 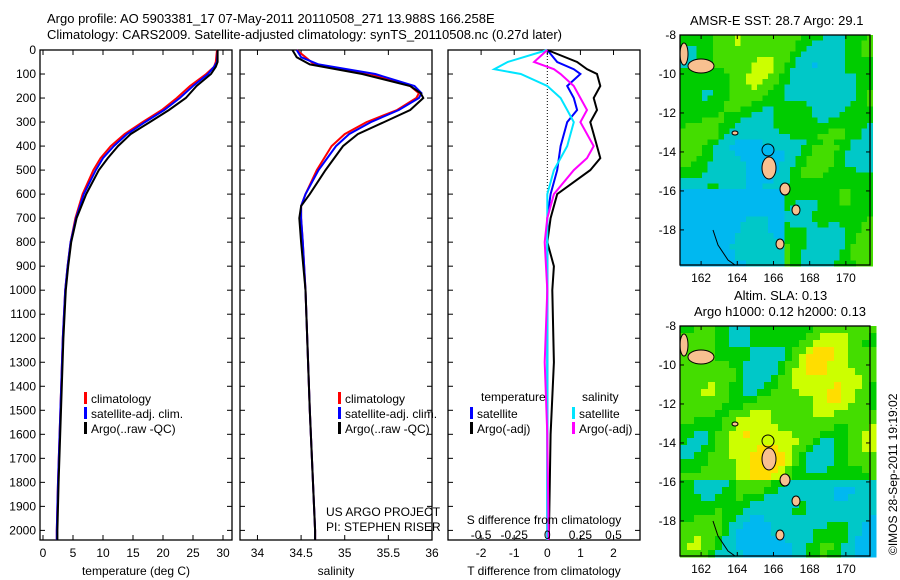 What do you see at coordinates (22, 482) in the screenshot?
I see `y-tick-label: 1800` at bounding box center [22, 482].